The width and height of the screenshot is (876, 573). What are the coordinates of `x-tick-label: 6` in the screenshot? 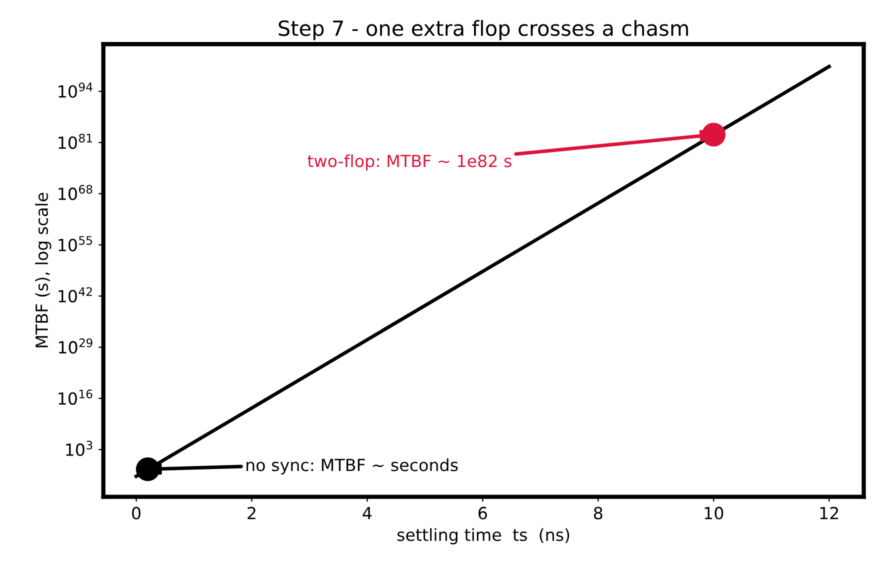 It's located at (482, 513).